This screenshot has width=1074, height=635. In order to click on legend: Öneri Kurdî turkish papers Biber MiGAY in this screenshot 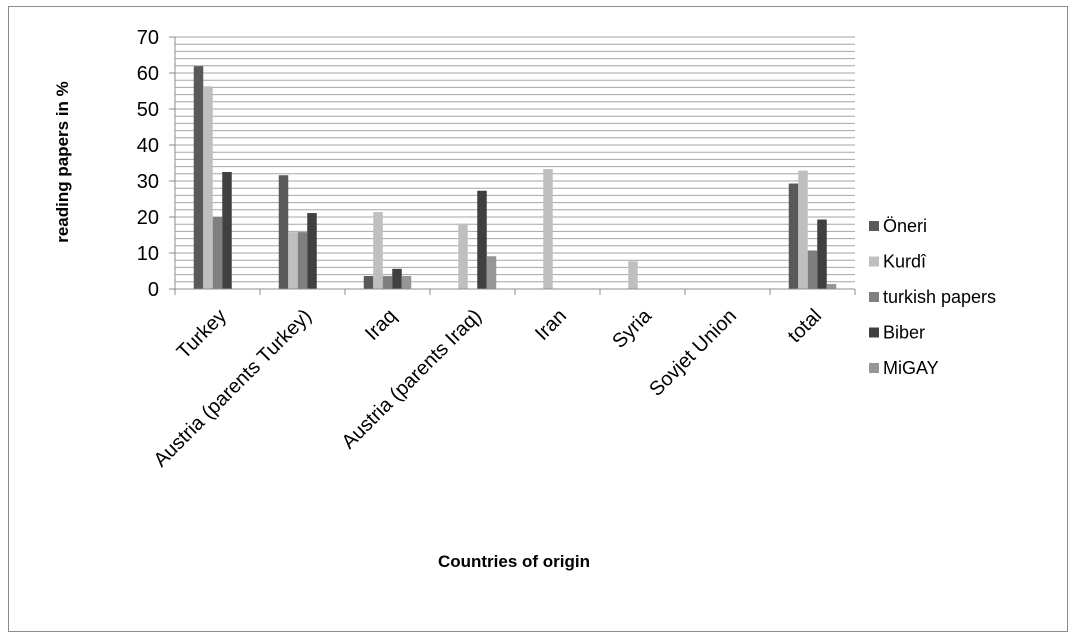, I will do `click(932, 297)`.